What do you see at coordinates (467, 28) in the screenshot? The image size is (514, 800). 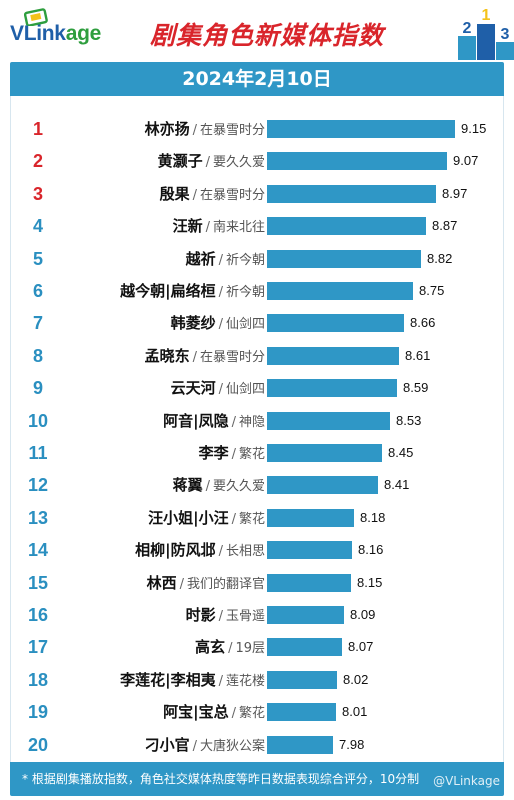 I see `podium-number-2: 2` at bounding box center [467, 28].